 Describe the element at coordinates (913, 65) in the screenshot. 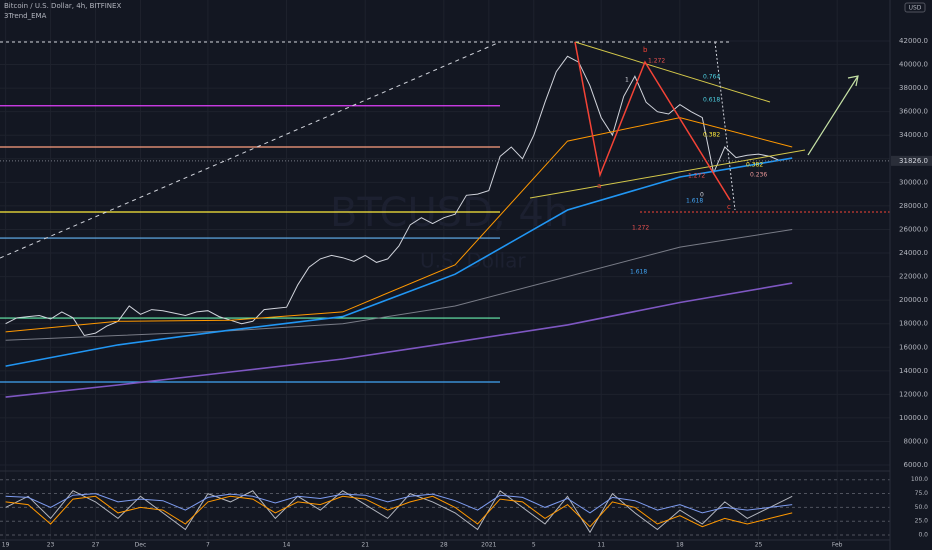

I see `y-tick-label: 40000.0` at that location.